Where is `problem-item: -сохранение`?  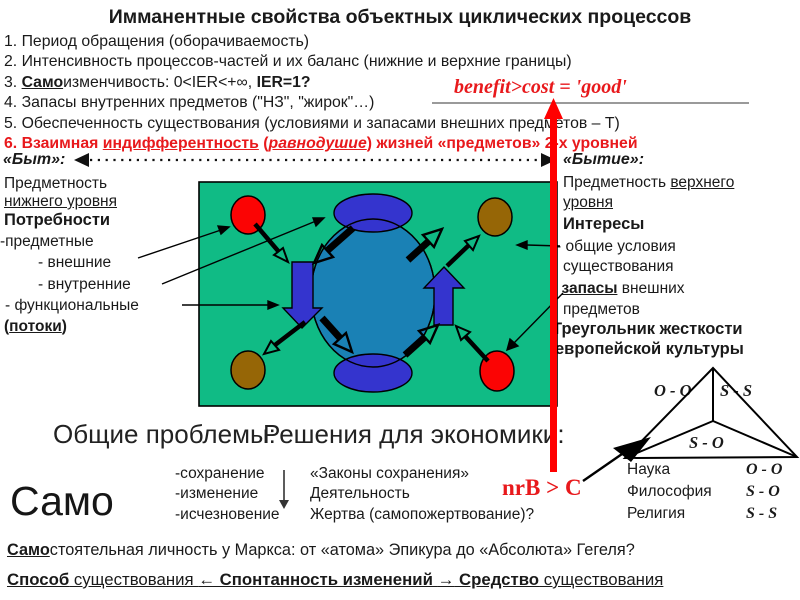 problem-item: -сохранение is located at coordinates (220, 473).